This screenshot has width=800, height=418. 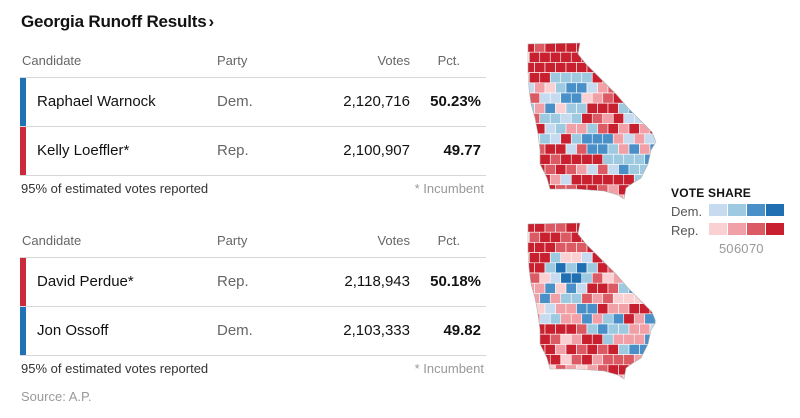 I want to click on county-map-perdue-ossoff, so click(x=591, y=302).